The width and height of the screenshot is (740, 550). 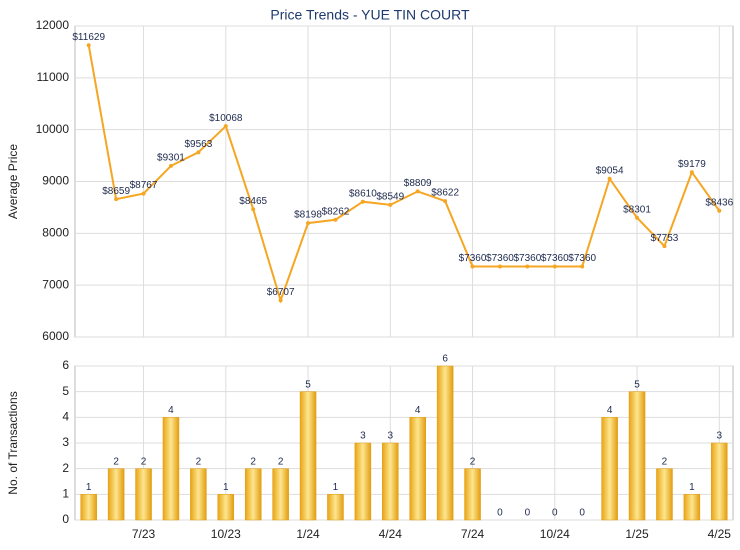 I want to click on data-label: $6707, so click(x=281, y=292).